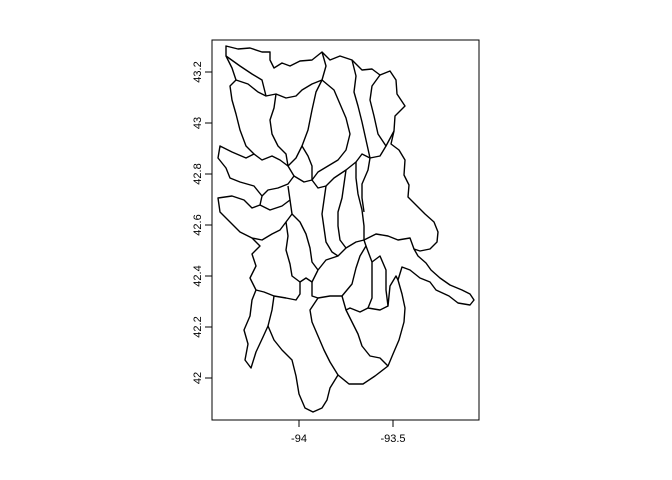  Describe the element at coordinates (198, 173) in the screenshot. I see `y-tick-label: 42.8` at that location.